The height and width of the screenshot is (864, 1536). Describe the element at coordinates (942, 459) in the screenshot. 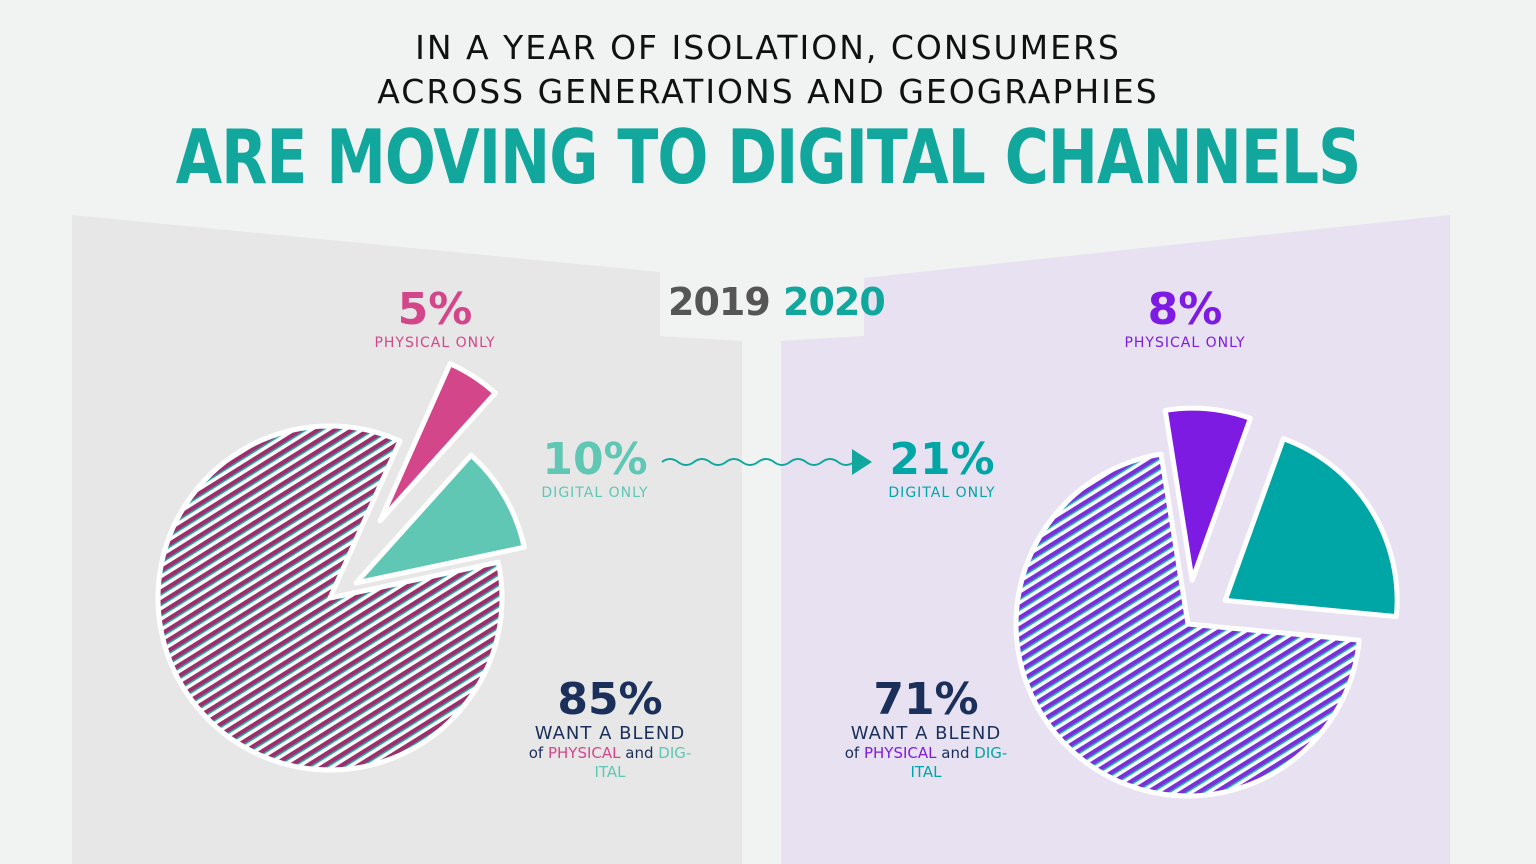

I see `value-2020-digital: 21%` at that location.